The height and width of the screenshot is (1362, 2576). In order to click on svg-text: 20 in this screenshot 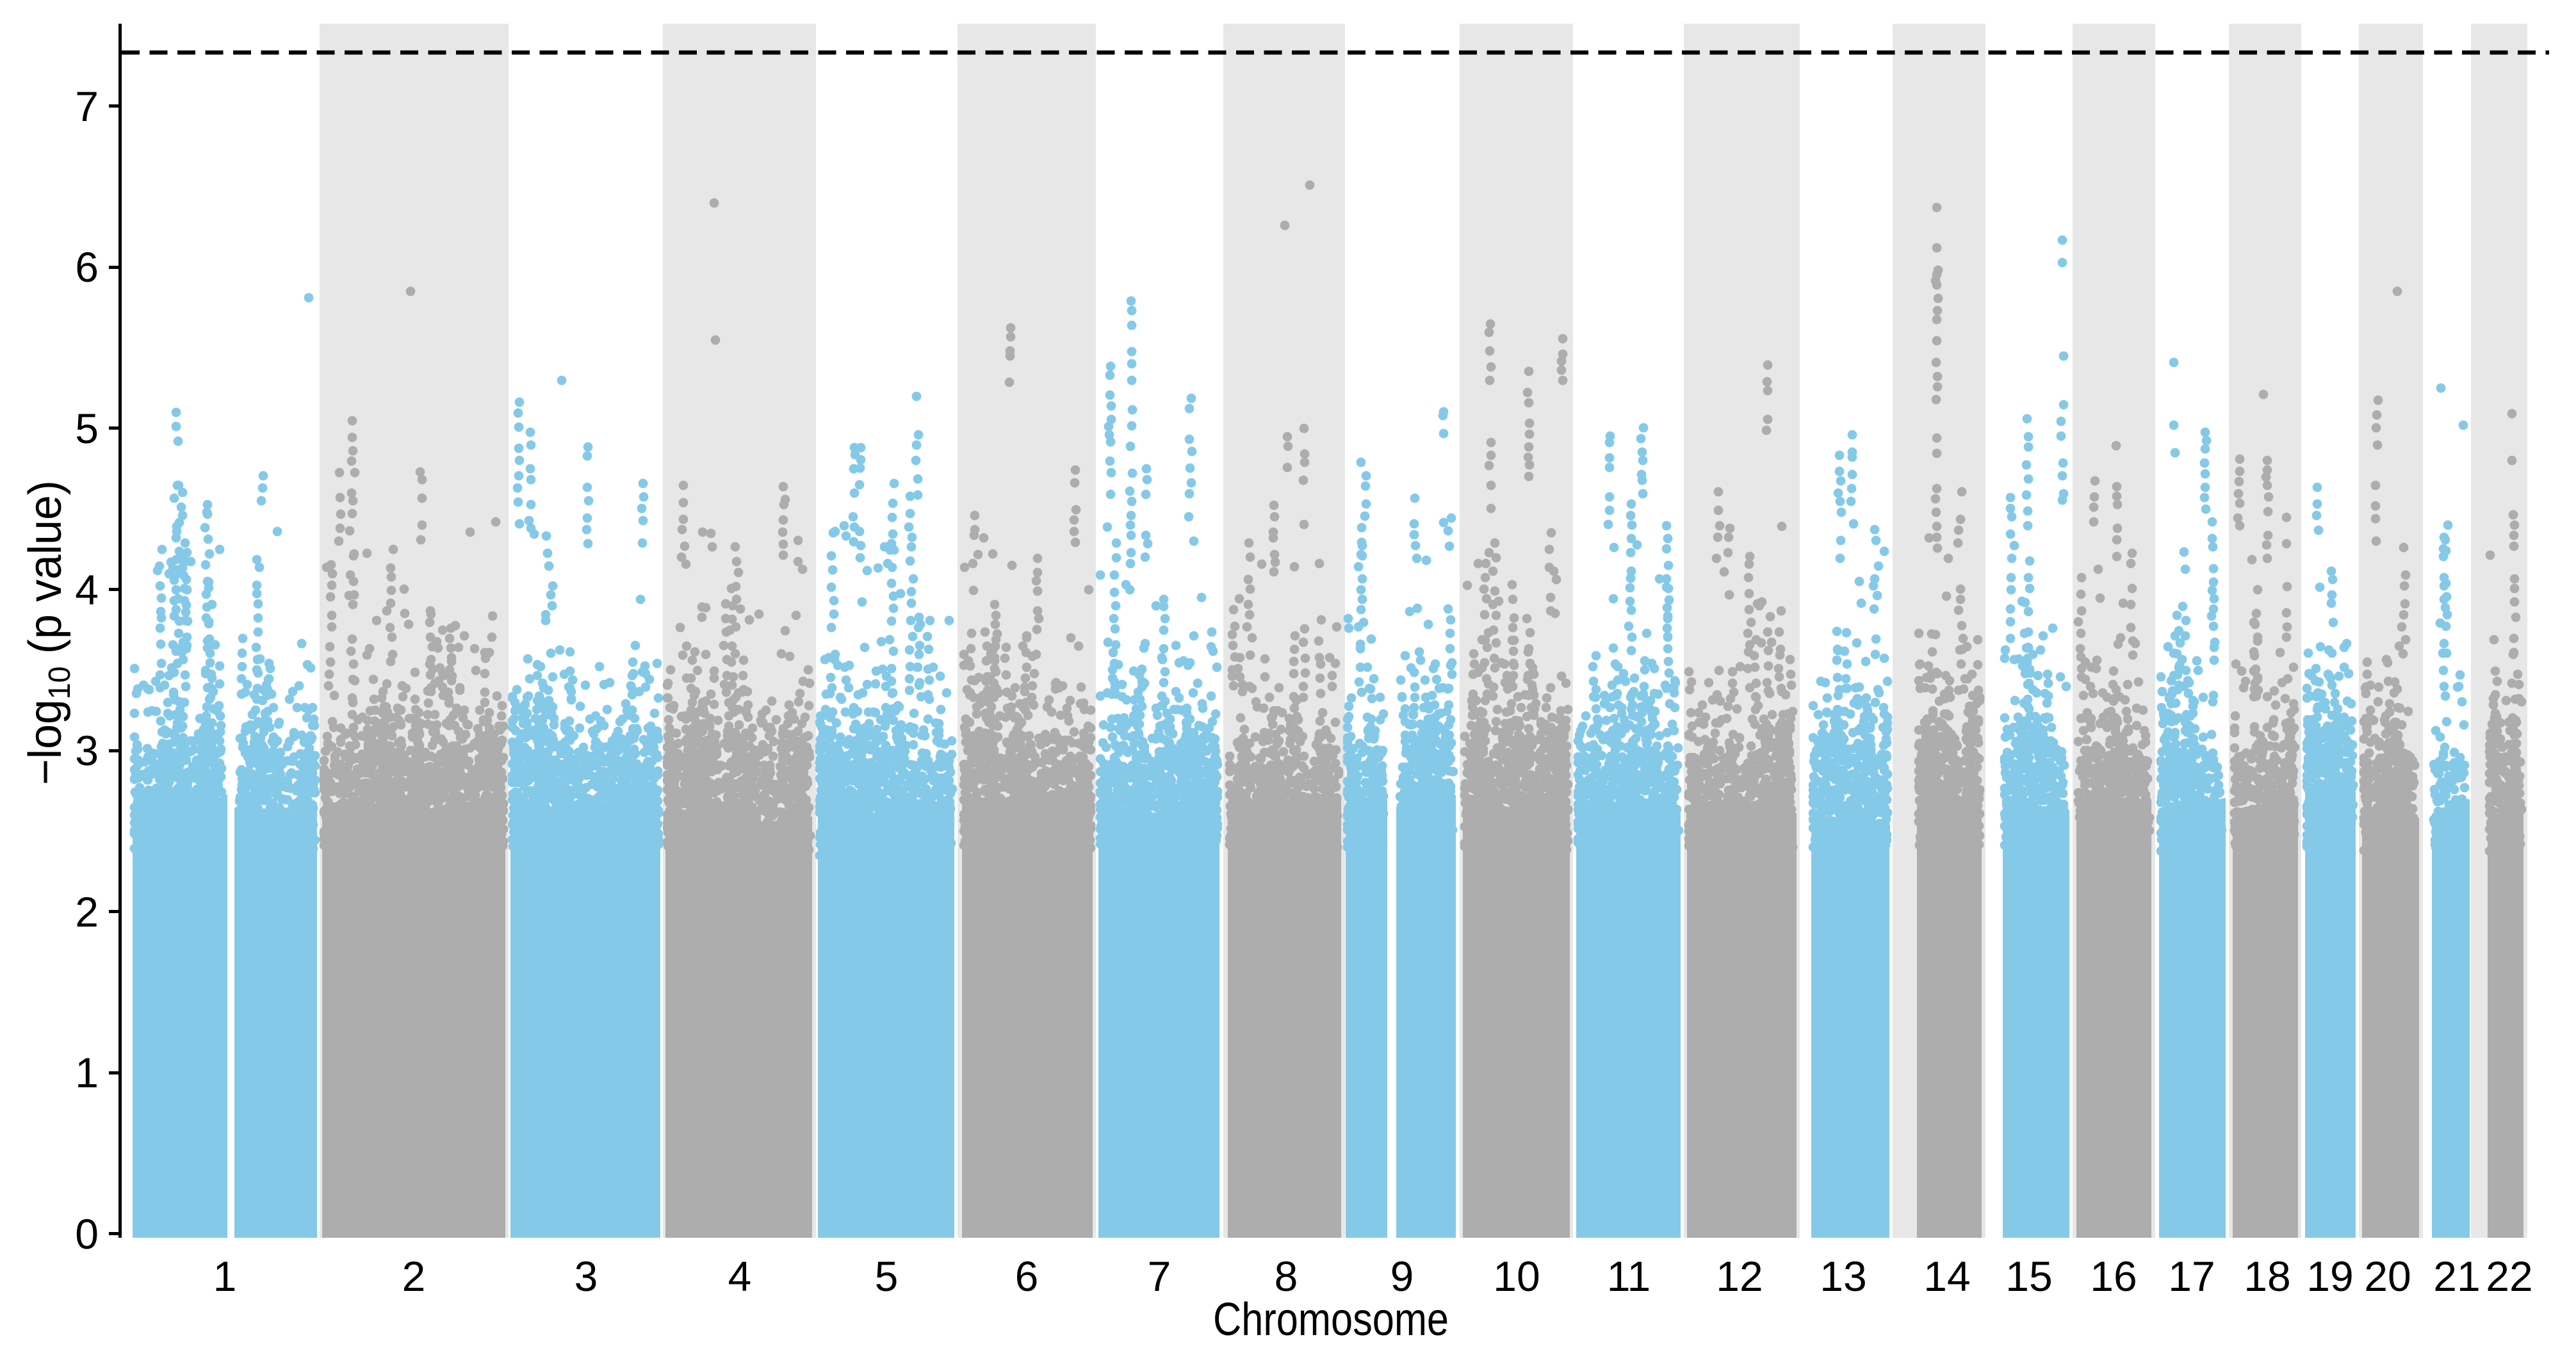, I will do `click(2387, 1276)`.